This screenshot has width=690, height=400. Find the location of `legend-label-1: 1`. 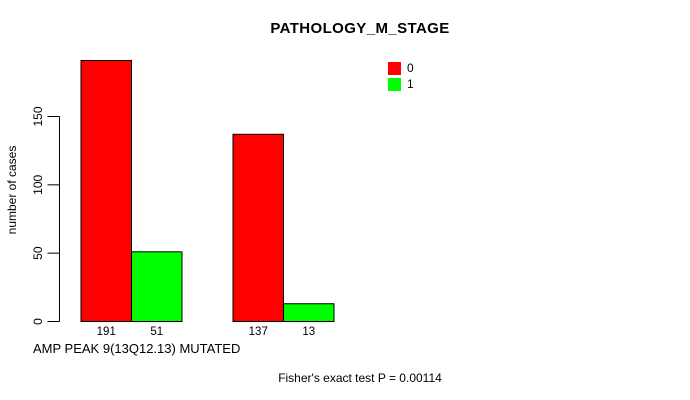

legend-label-1: 1 is located at coordinates (410, 83).